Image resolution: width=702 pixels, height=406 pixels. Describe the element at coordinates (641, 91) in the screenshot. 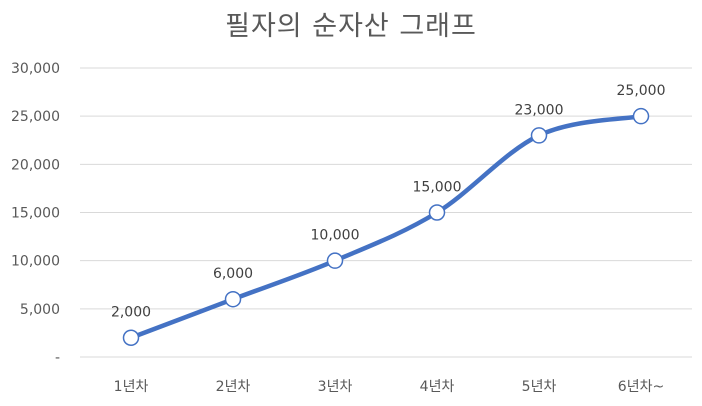

I see `data-label: 25,000` at that location.